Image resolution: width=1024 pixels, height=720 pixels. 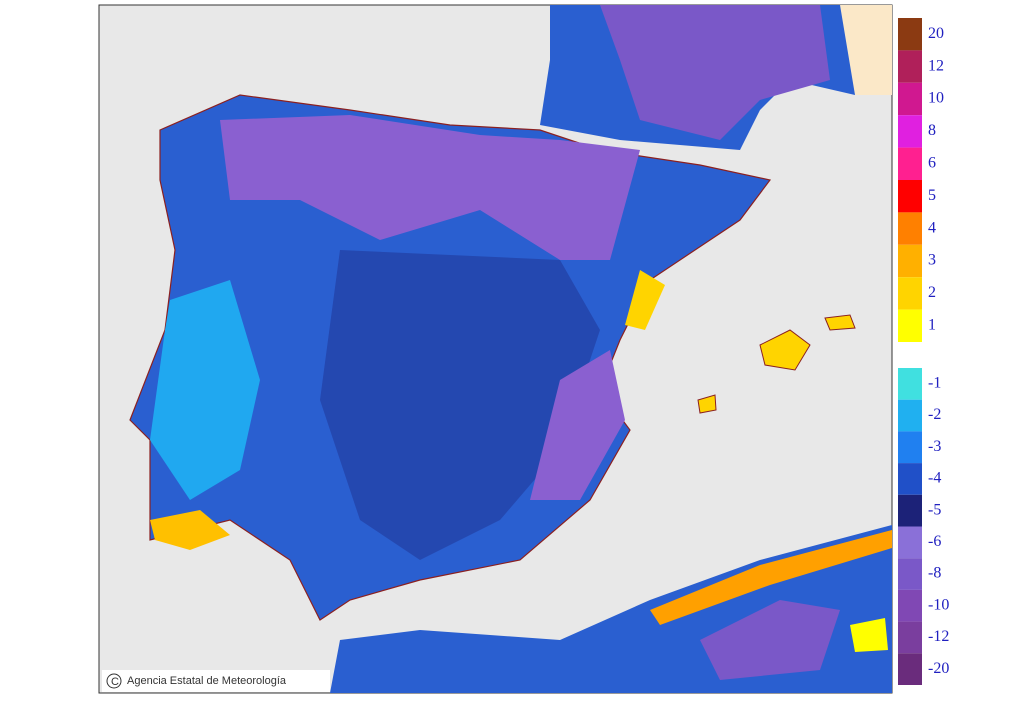 What do you see at coordinates (770, 640) in the screenshot?
I see `africa-cold` at bounding box center [770, 640].